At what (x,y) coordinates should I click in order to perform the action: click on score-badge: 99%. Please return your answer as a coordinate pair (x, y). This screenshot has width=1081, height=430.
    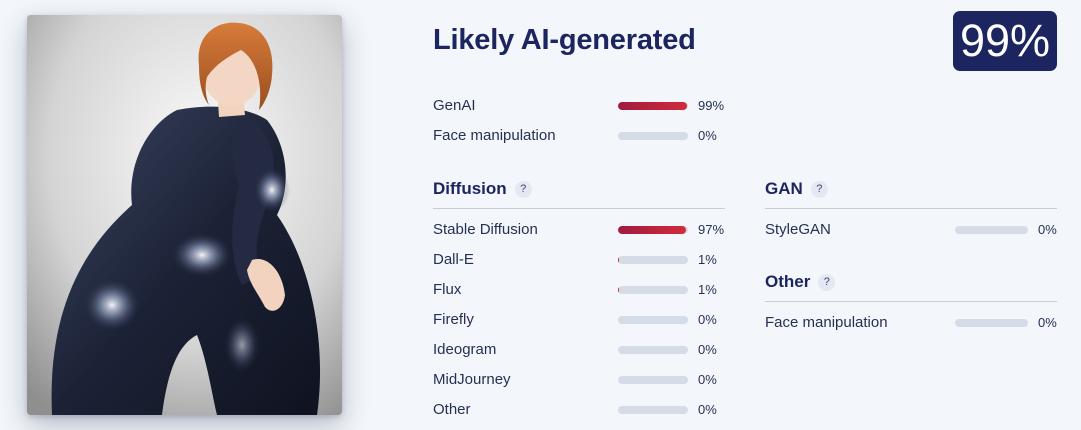
    Looking at the image, I should click on (1005, 41).